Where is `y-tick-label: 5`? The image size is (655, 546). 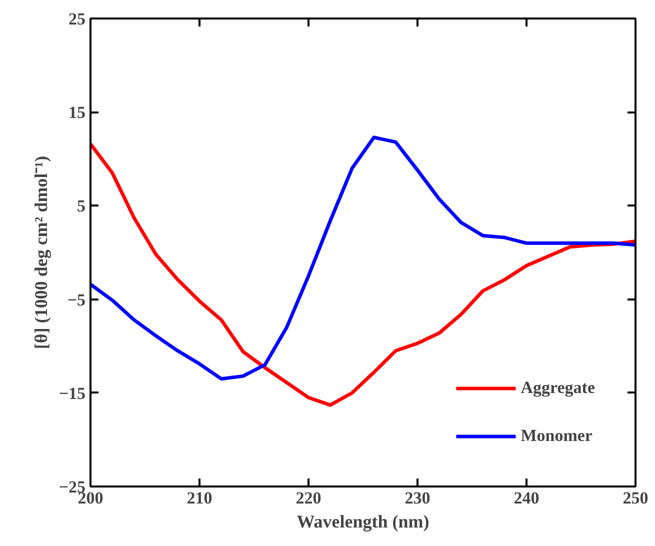 y-tick-label: 5 is located at coordinates (81, 206).